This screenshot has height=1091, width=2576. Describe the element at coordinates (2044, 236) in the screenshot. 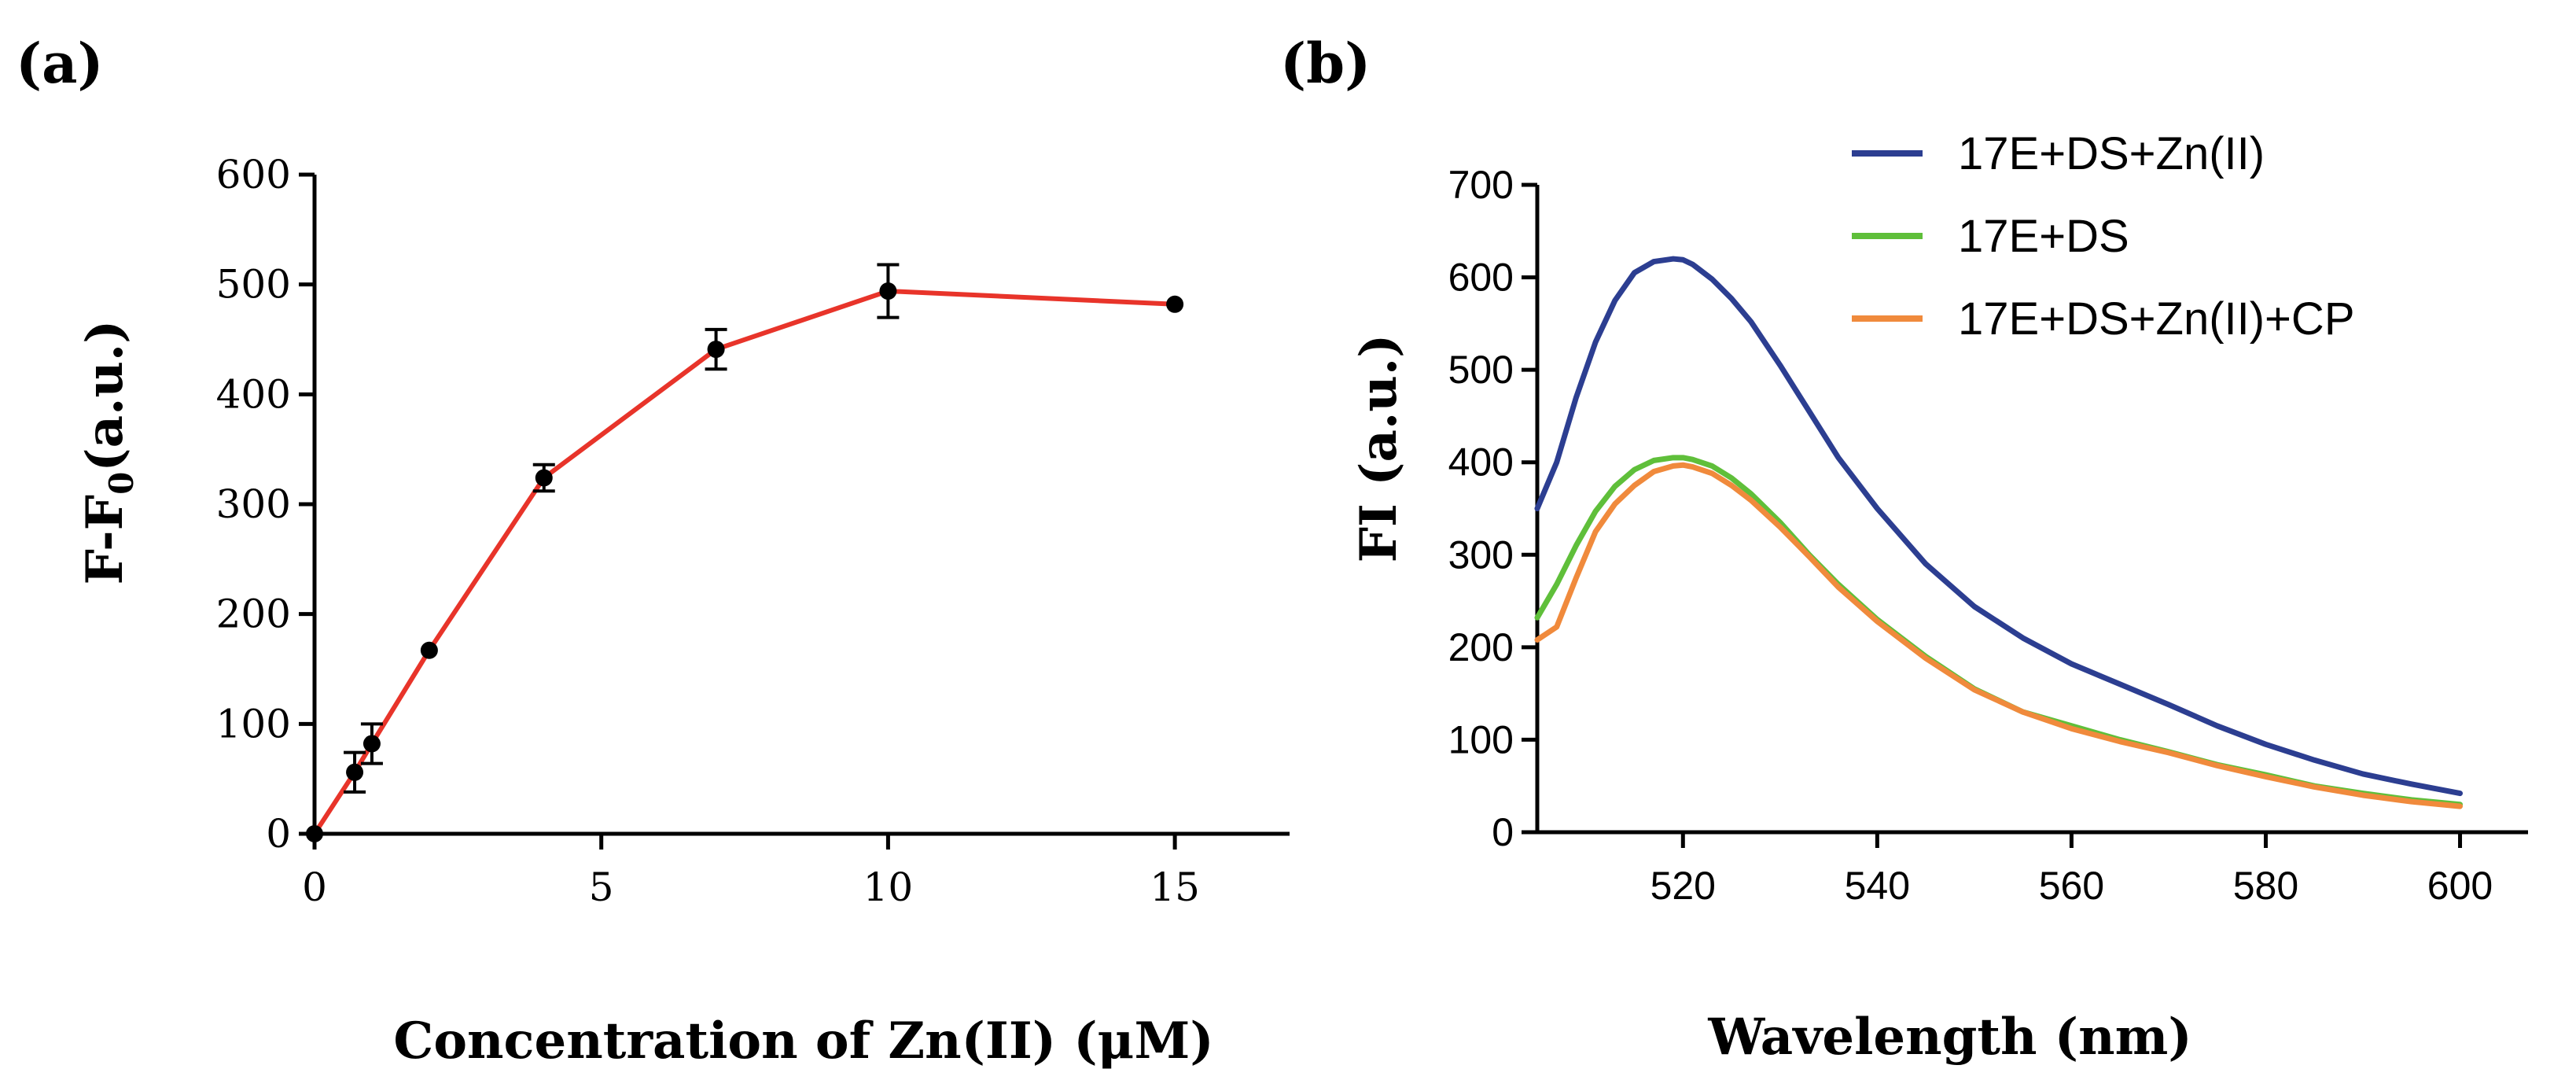

I see `panel-b-legend-label: 17E+DS` at that location.